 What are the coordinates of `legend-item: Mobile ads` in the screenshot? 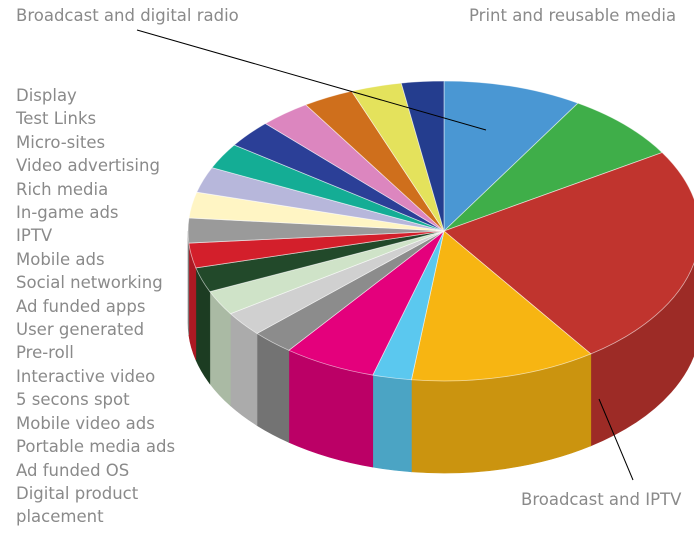 It's located at (60, 259).